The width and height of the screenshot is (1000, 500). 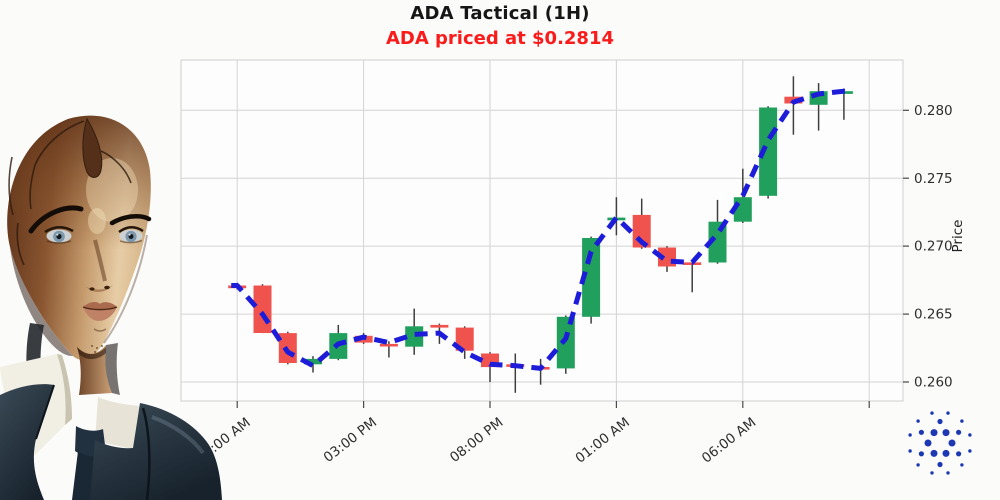 I want to click on left-eye, so click(x=59, y=235).